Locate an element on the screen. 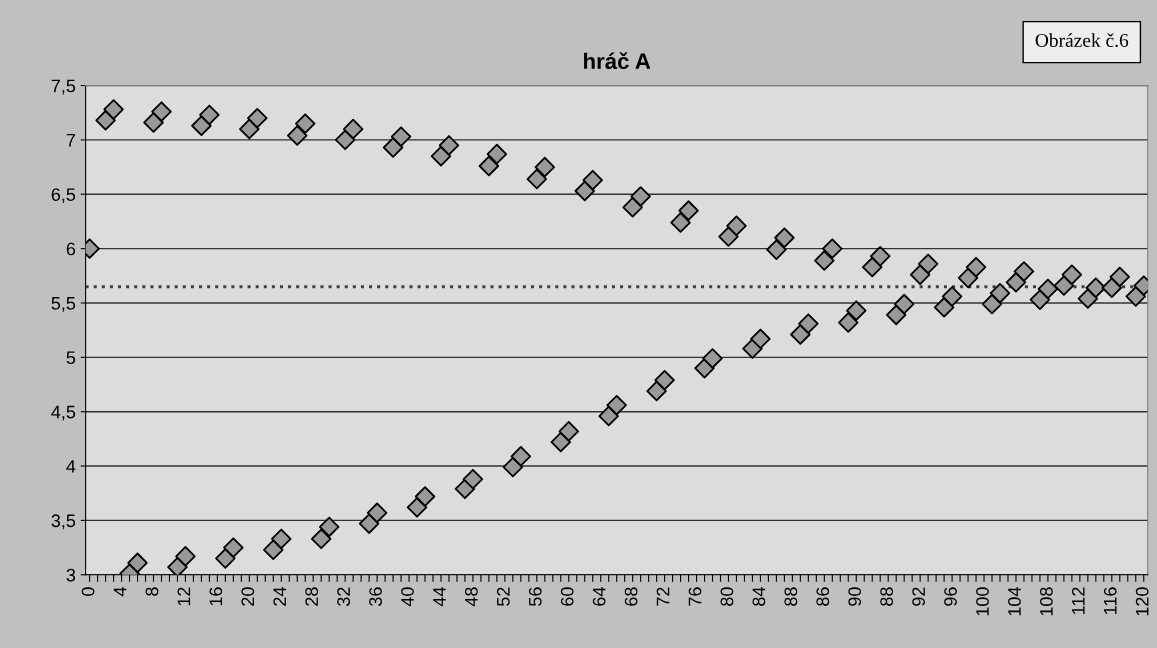 Image resolution: width=1157 pixels, height=648 pixels. y-tick-label: 6,5 is located at coordinates (63, 196).